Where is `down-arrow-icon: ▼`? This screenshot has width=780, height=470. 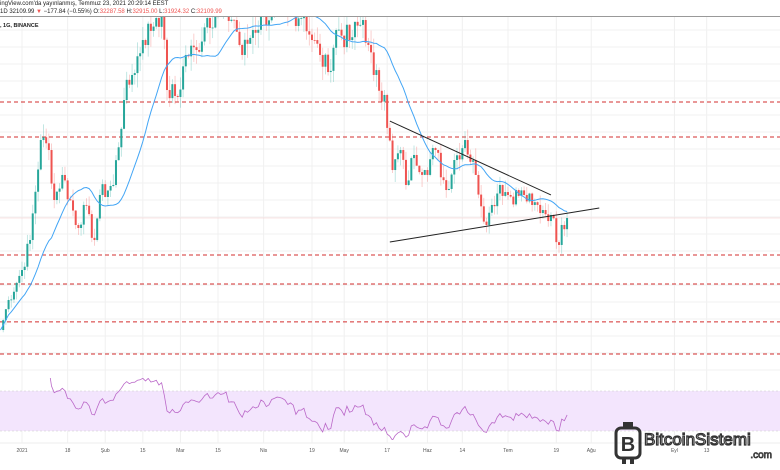
down-arrow-icon: ▼ is located at coordinates (39, 12).